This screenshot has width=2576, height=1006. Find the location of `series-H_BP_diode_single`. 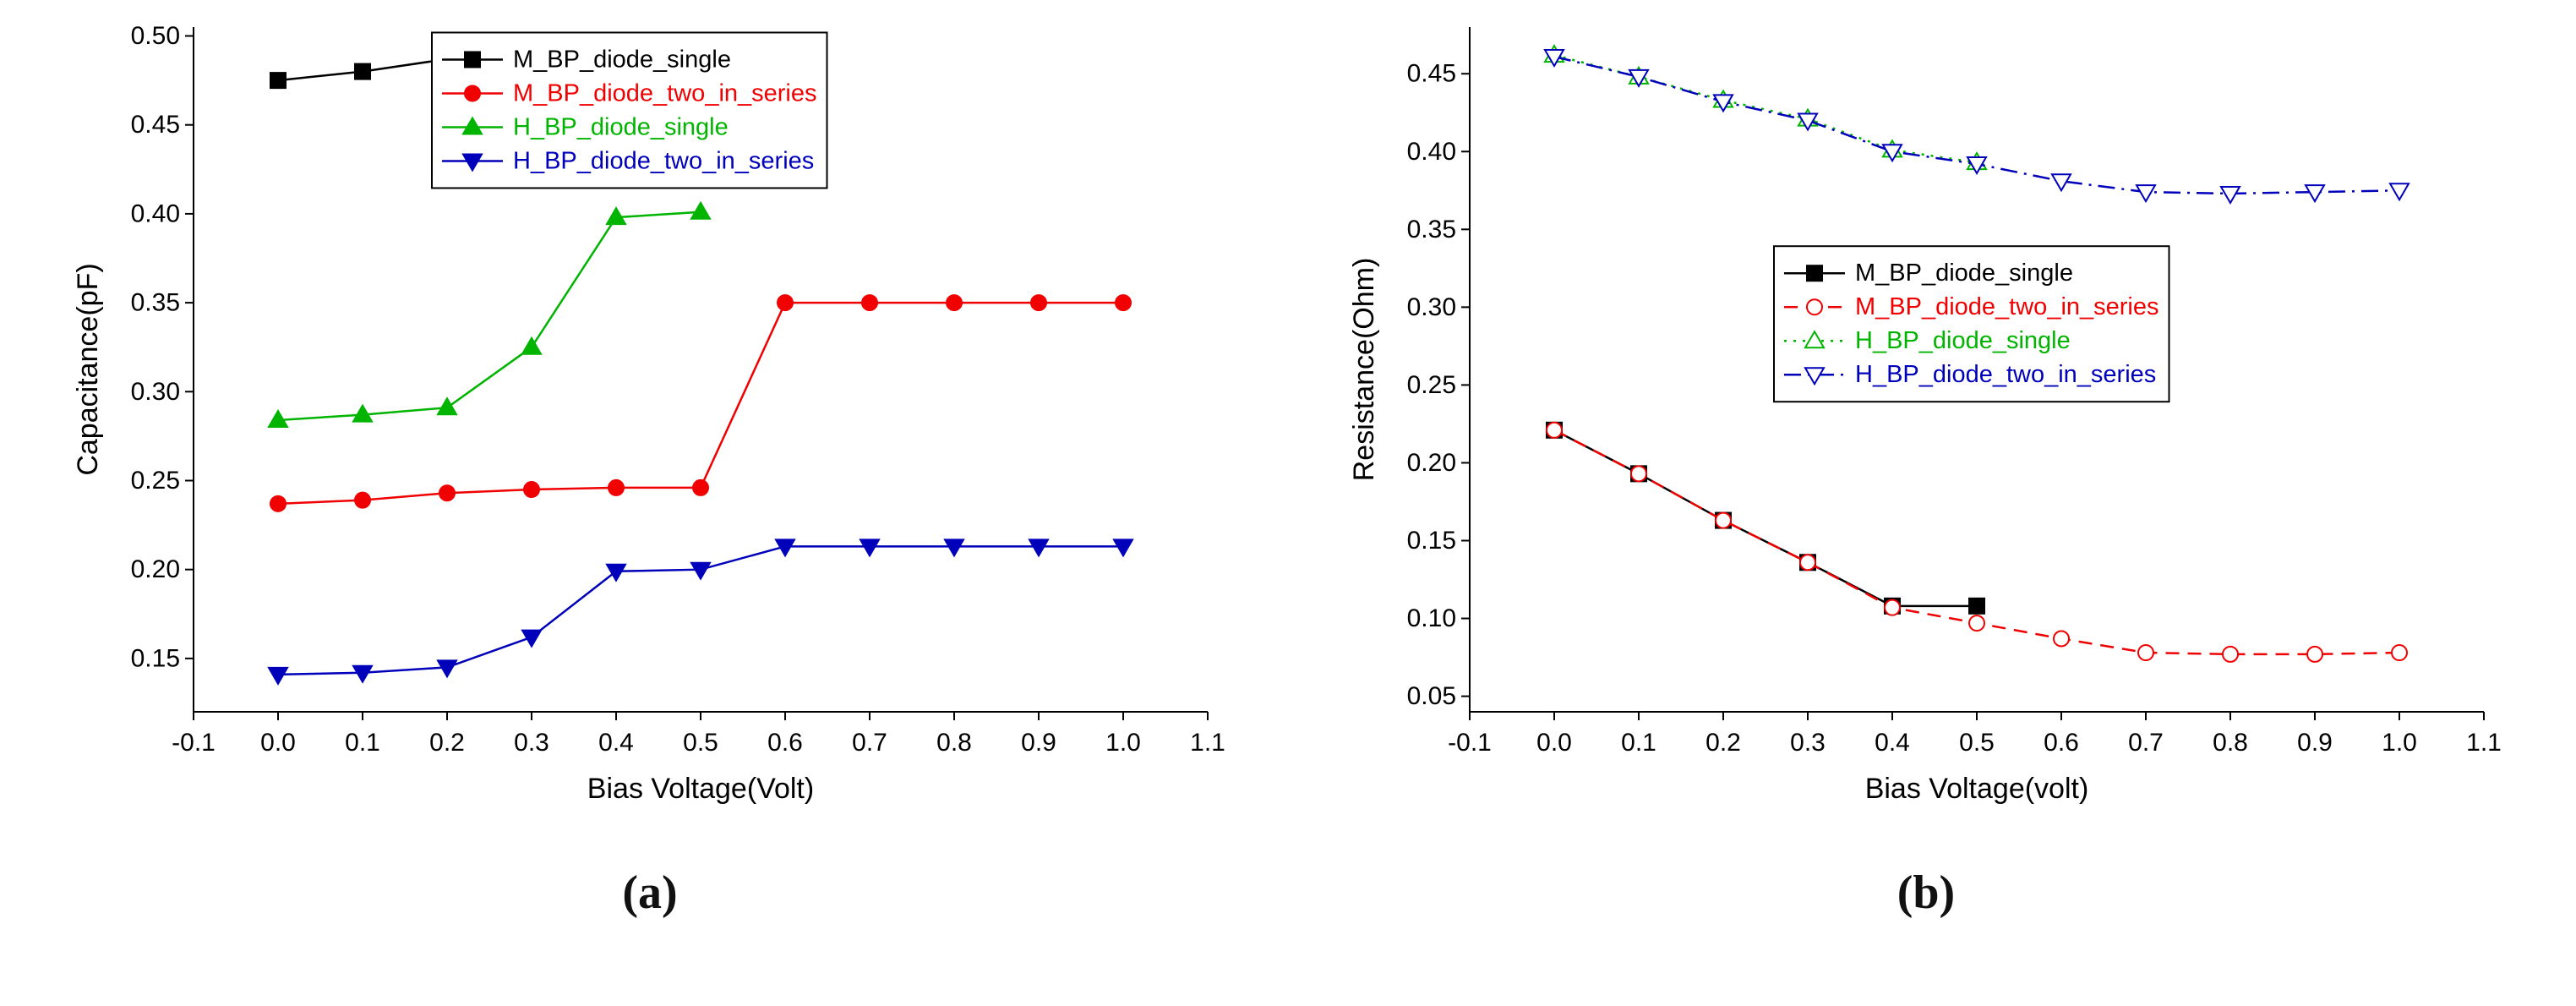

series-H_BP_diode_single is located at coordinates (1765, 107).